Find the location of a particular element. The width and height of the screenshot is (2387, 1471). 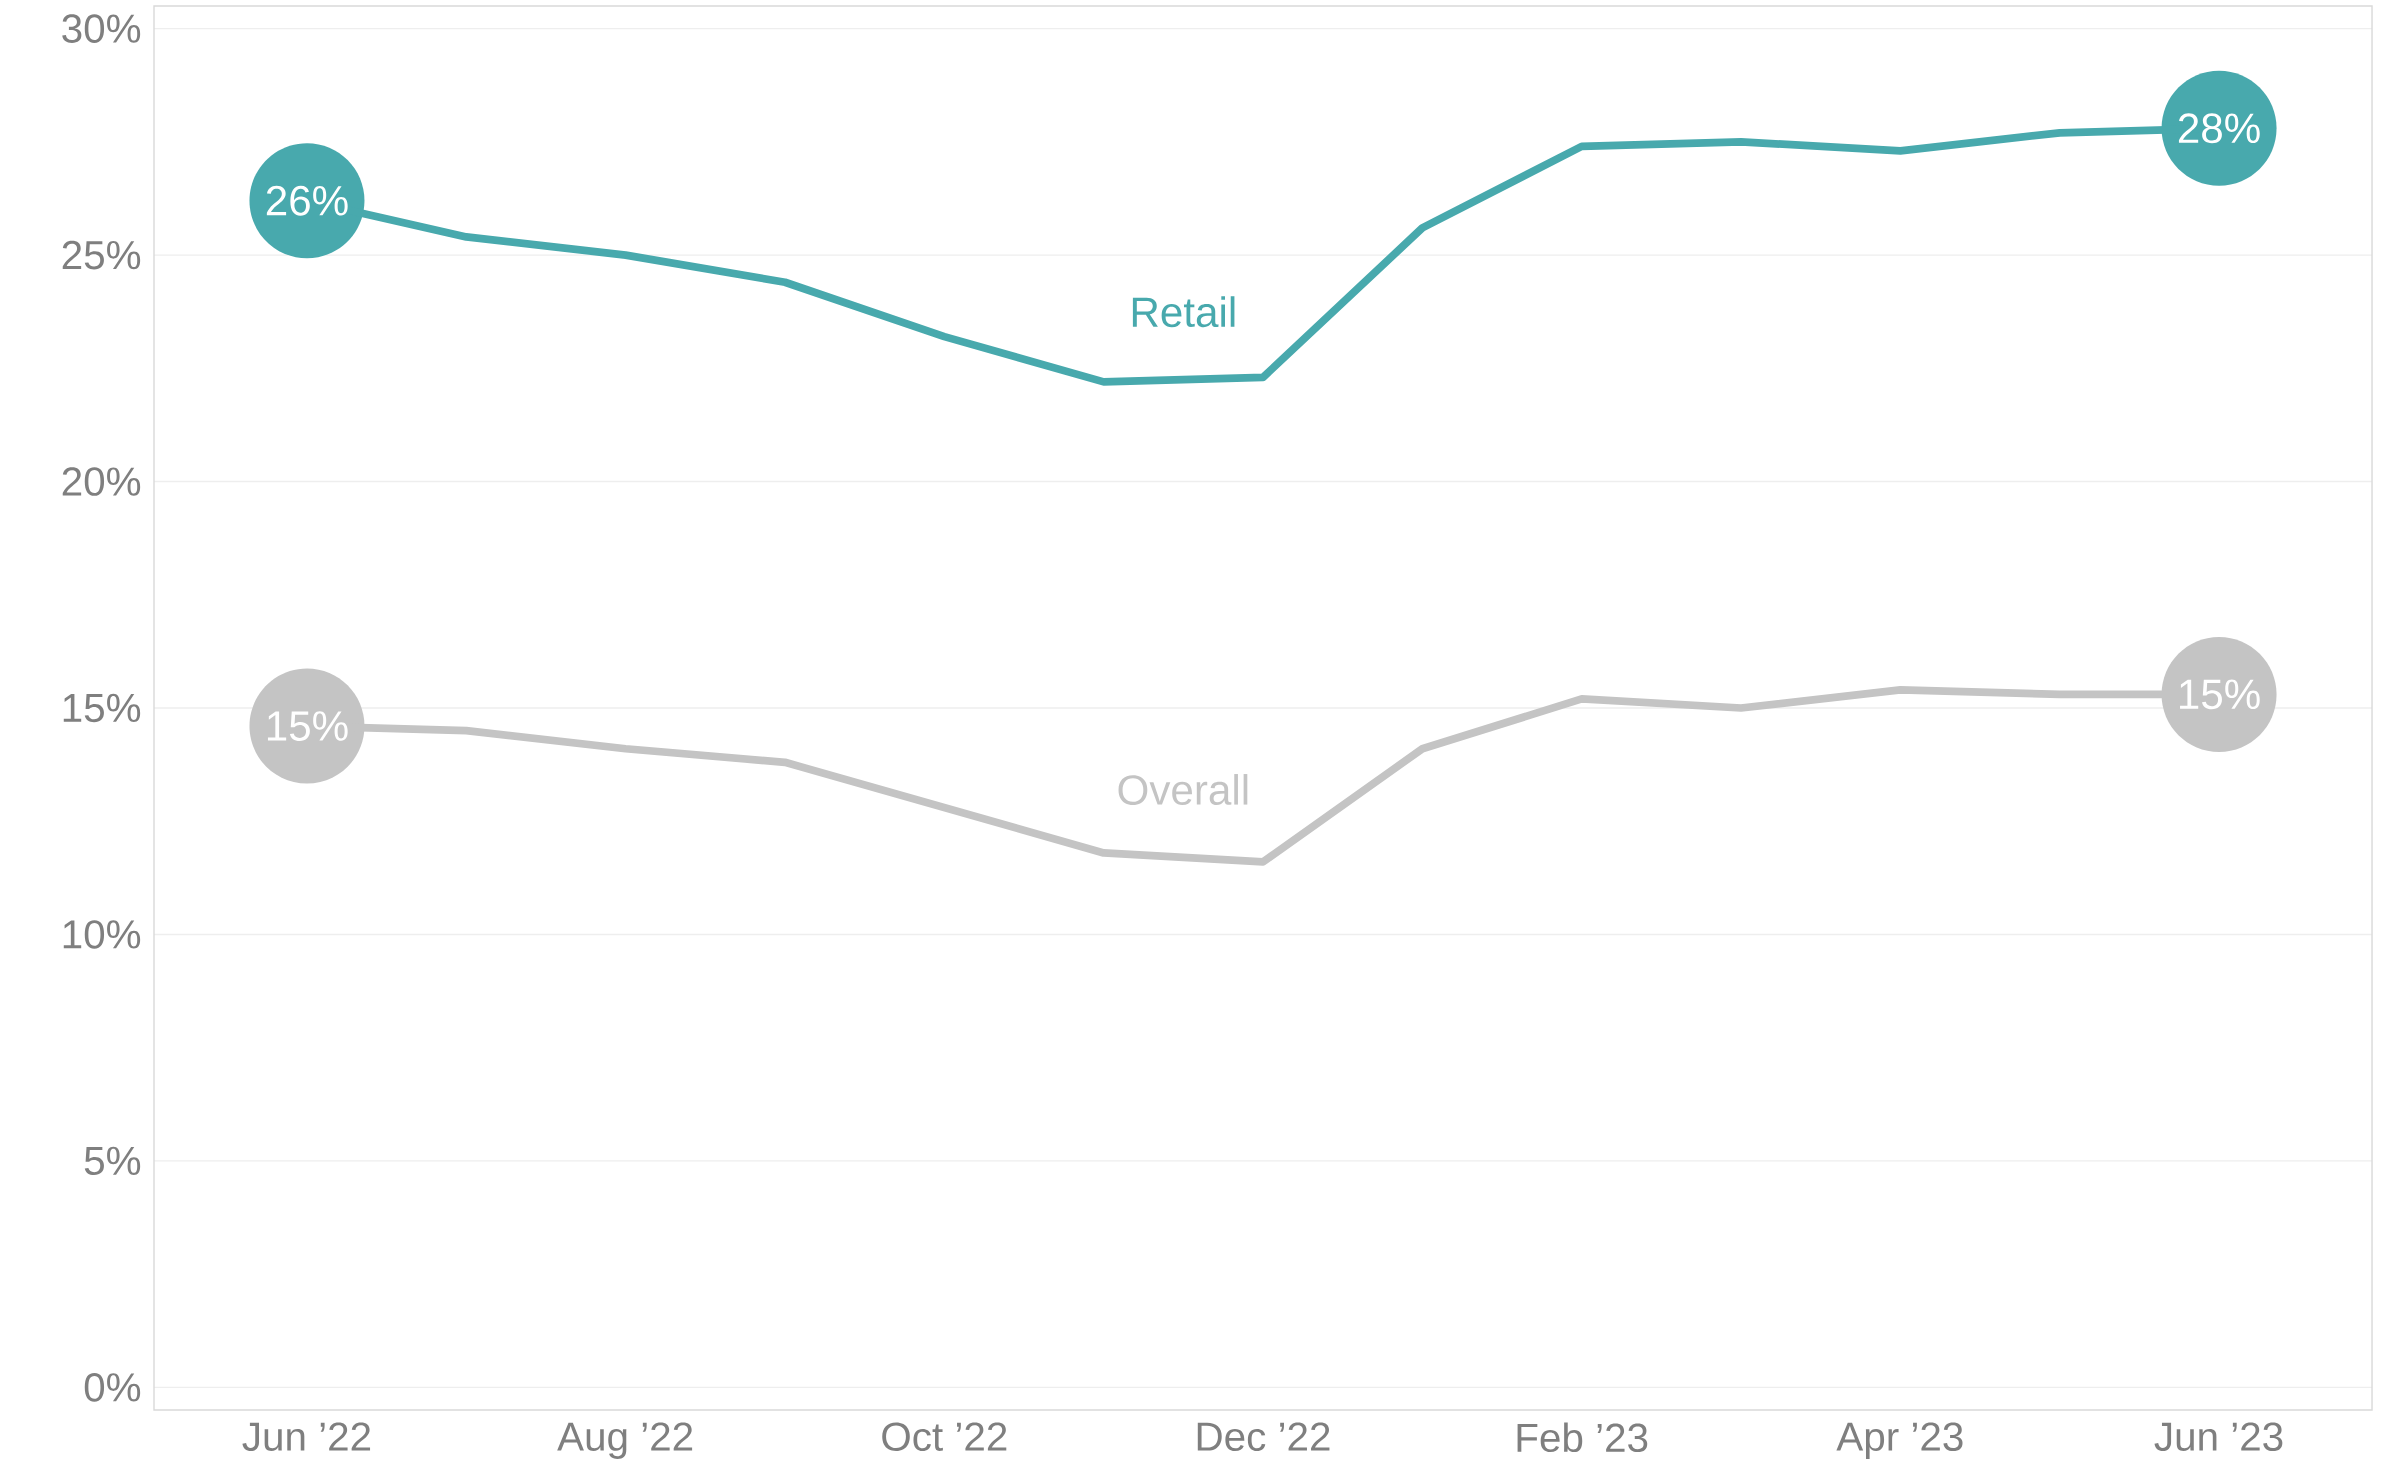

y-tick-label: 0% is located at coordinates (112, 1387).